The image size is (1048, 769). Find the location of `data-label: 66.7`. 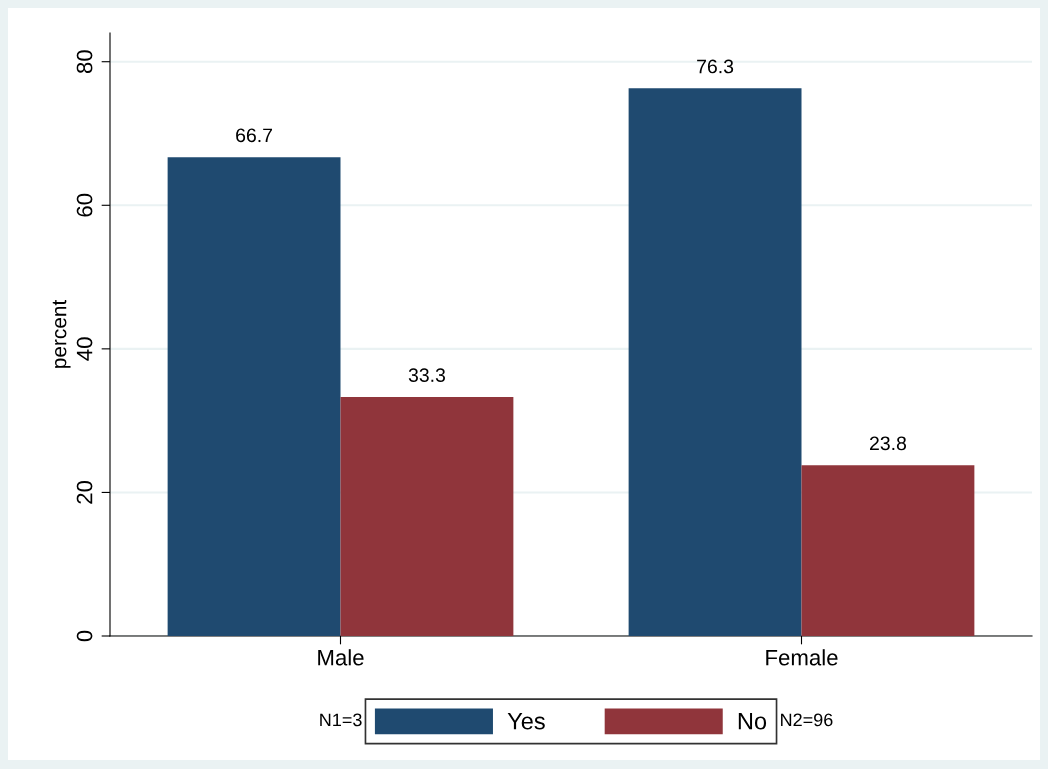

data-label: 66.7 is located at coordinates (254, 135).